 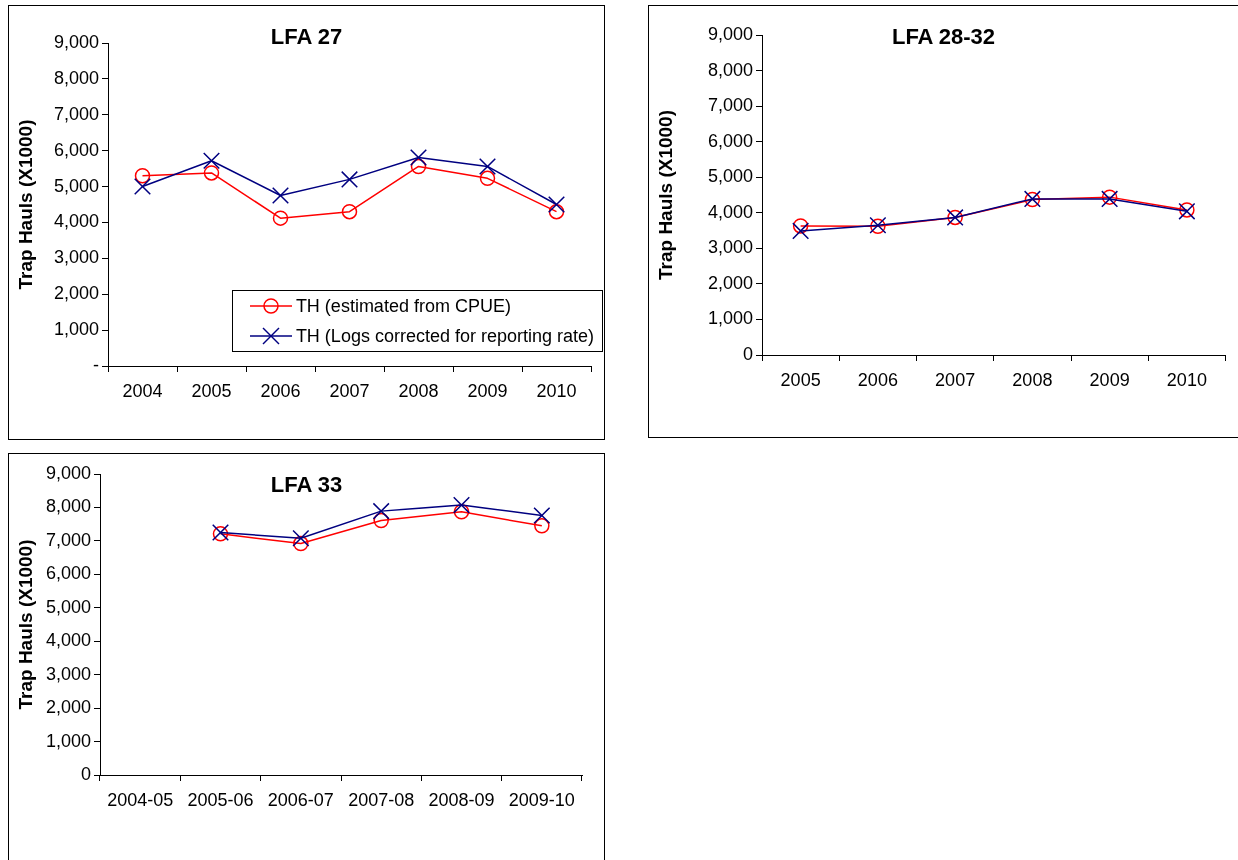 I want to click on y-tick-label: -, so click(x=96, y=364).